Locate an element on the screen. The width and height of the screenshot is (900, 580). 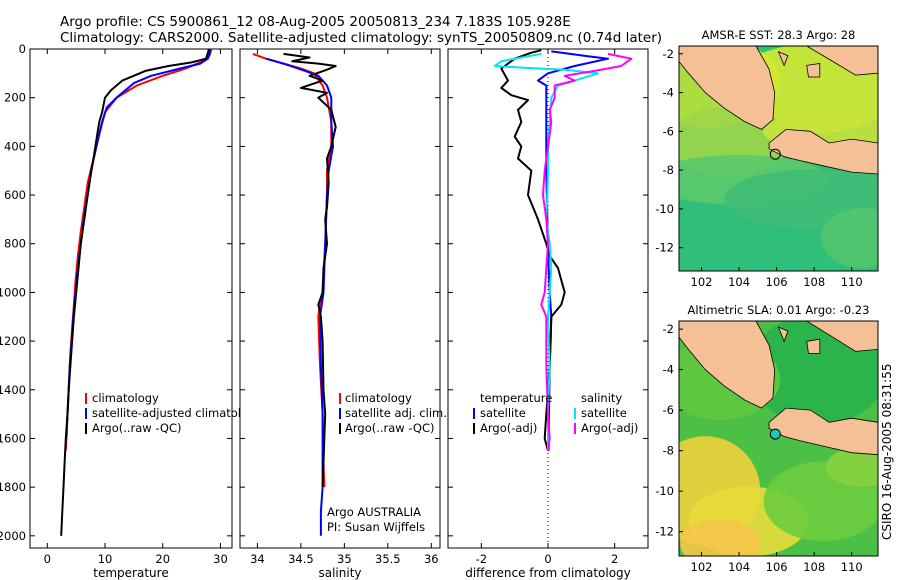
salinity-legend-label: climatology is located at coordinates (378, 398).